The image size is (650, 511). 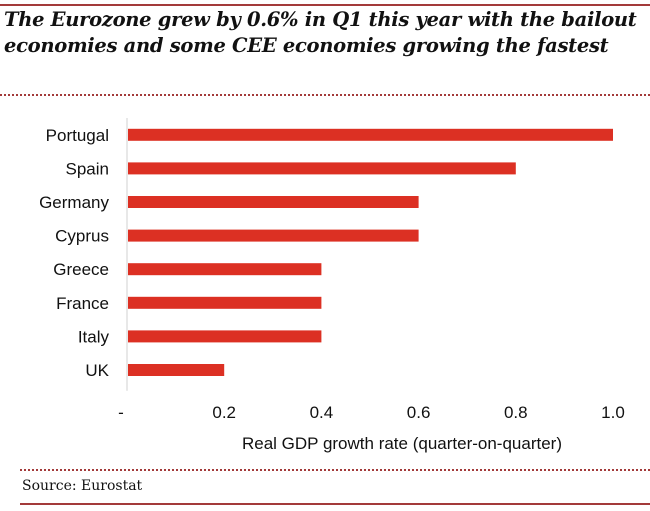 What do you see at coordinates (176, 370) in the screenshot?
I see `bar-uk` at bounding box center [176, 370].